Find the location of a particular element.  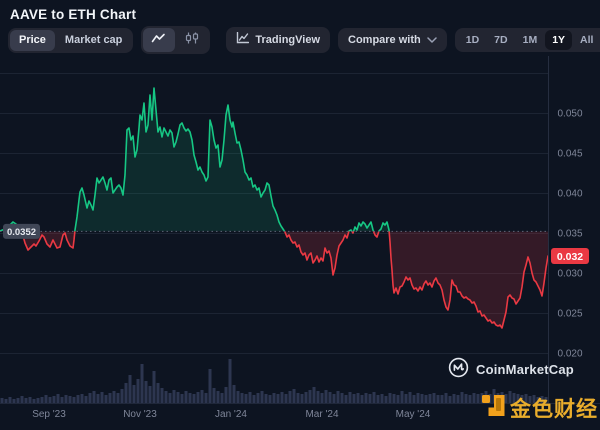

current-price-badge is located at coordinates (570, 256).